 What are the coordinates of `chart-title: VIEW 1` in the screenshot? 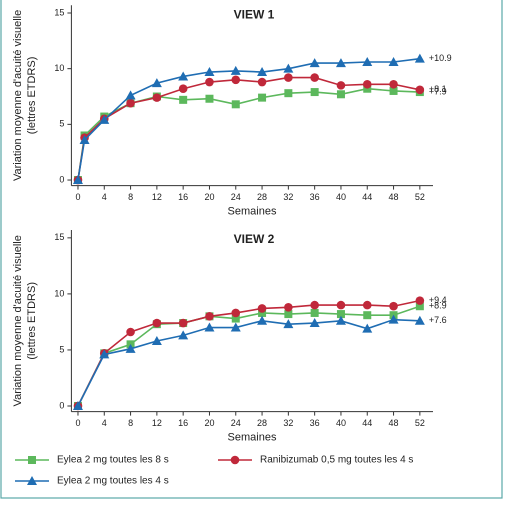 It's located at (254, 14).